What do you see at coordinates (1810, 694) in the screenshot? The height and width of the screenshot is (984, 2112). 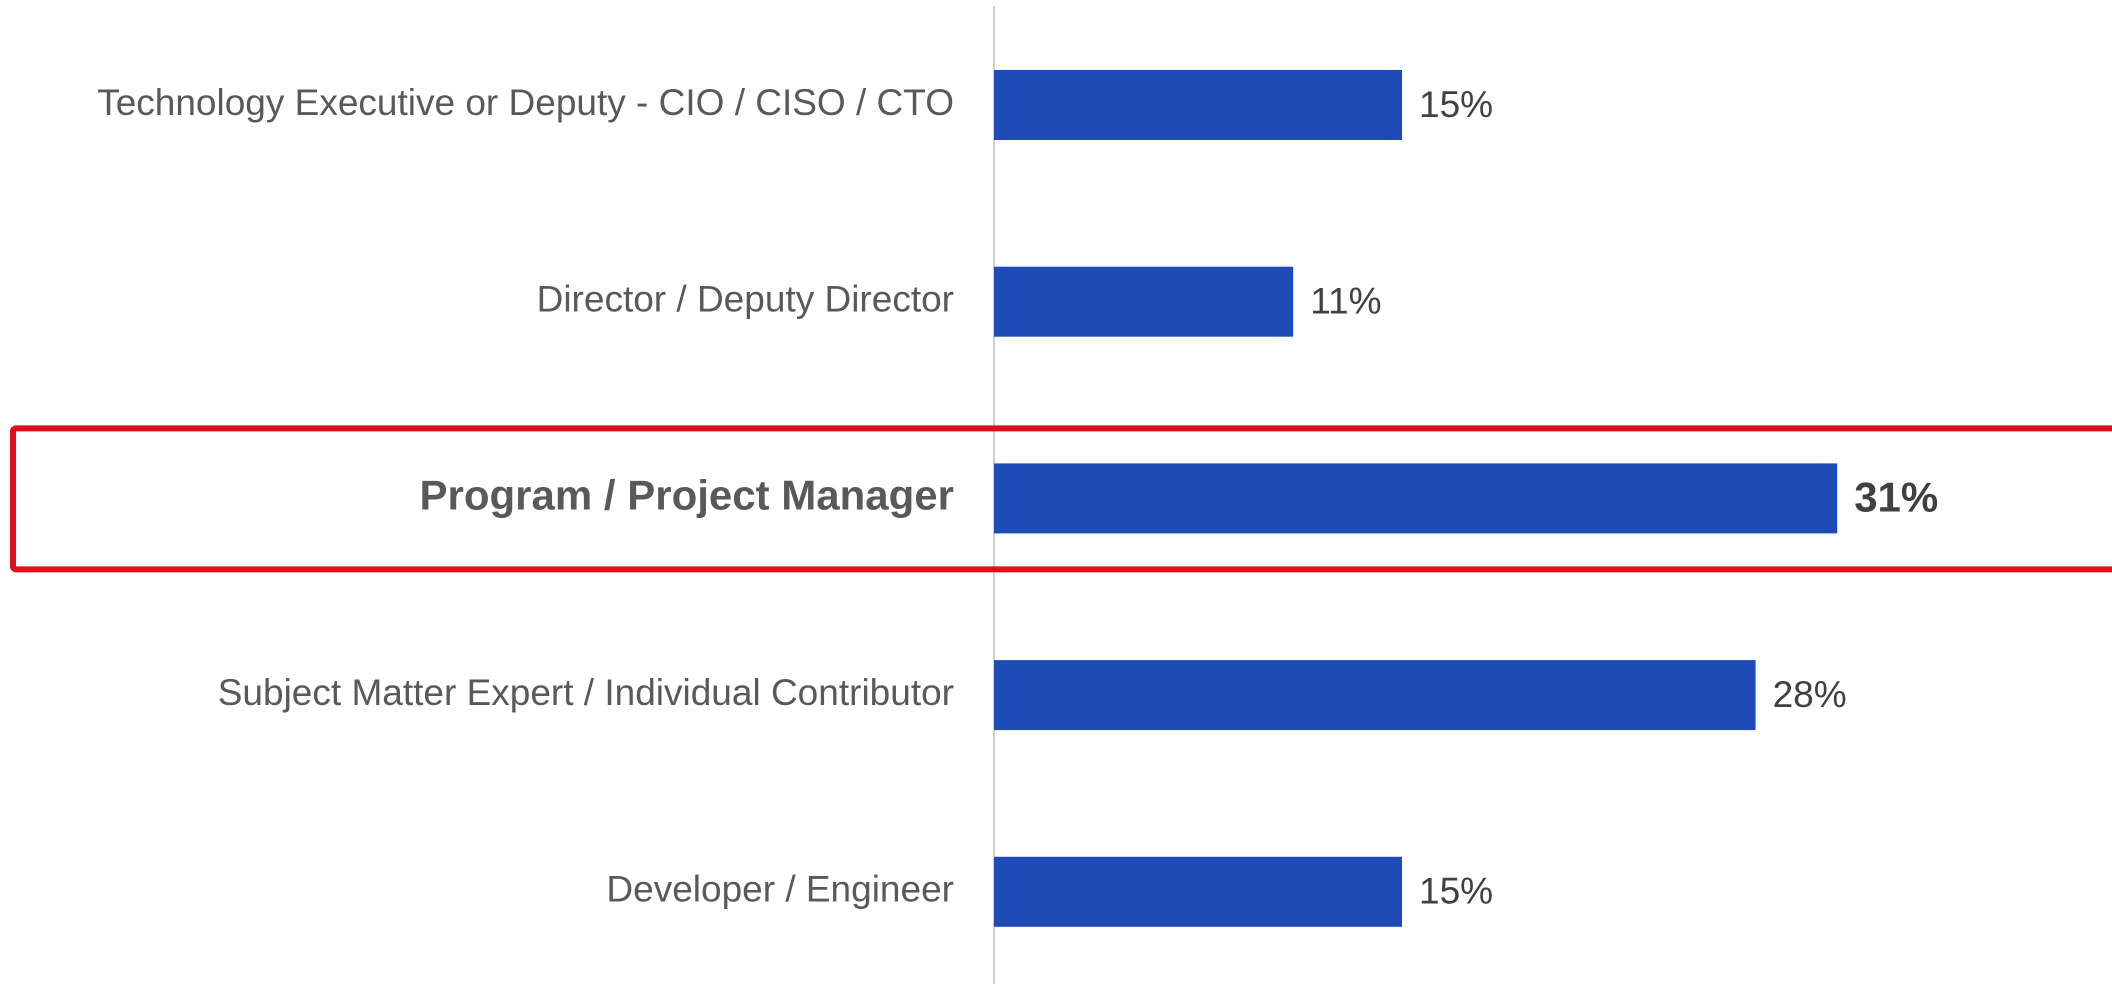 I see `value-label: 28%` at bounding box center [1810, 694].